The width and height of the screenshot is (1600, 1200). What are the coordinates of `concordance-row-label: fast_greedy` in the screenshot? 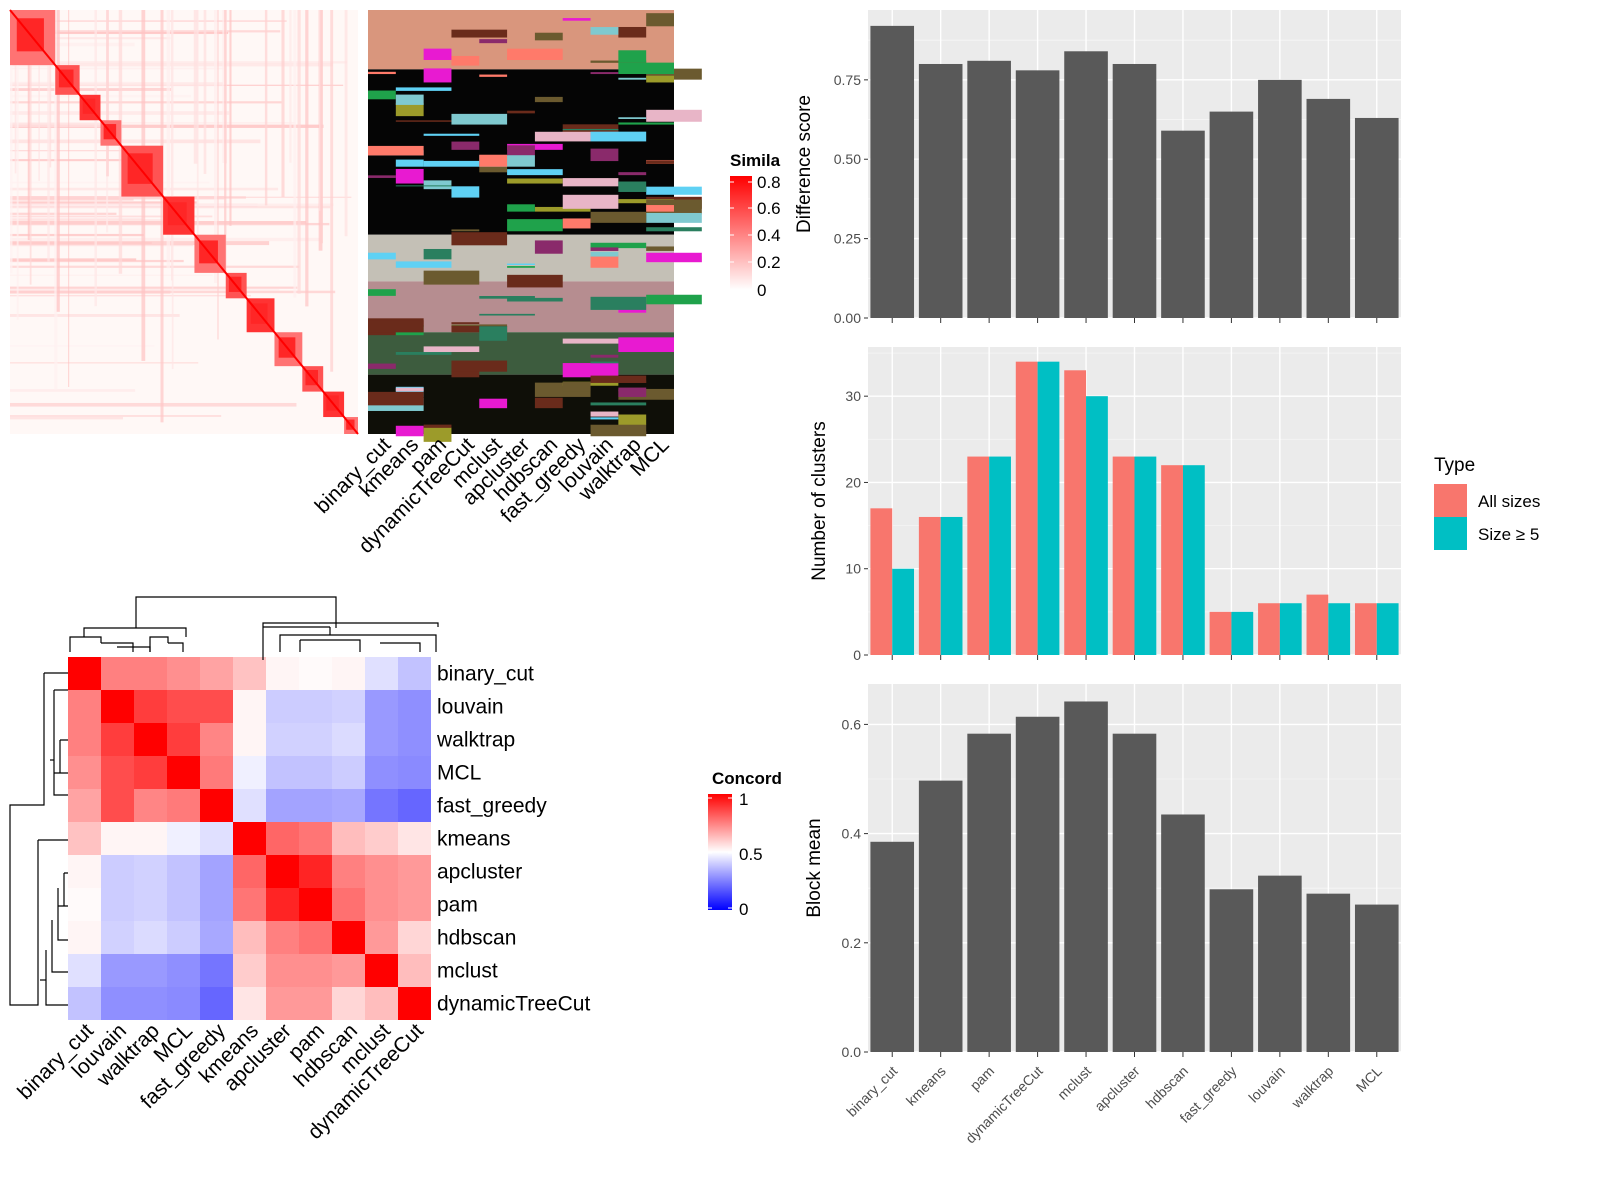 It's located at (492, 806).